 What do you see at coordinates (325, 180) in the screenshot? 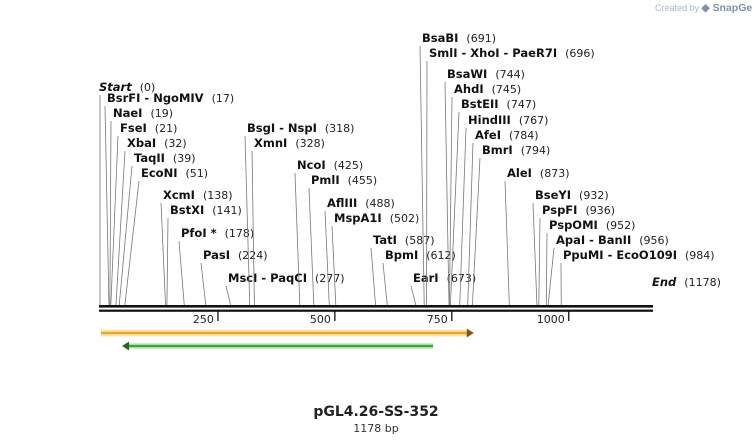
I see `site-label-name: PmlI` at bounding box center [325, 180].